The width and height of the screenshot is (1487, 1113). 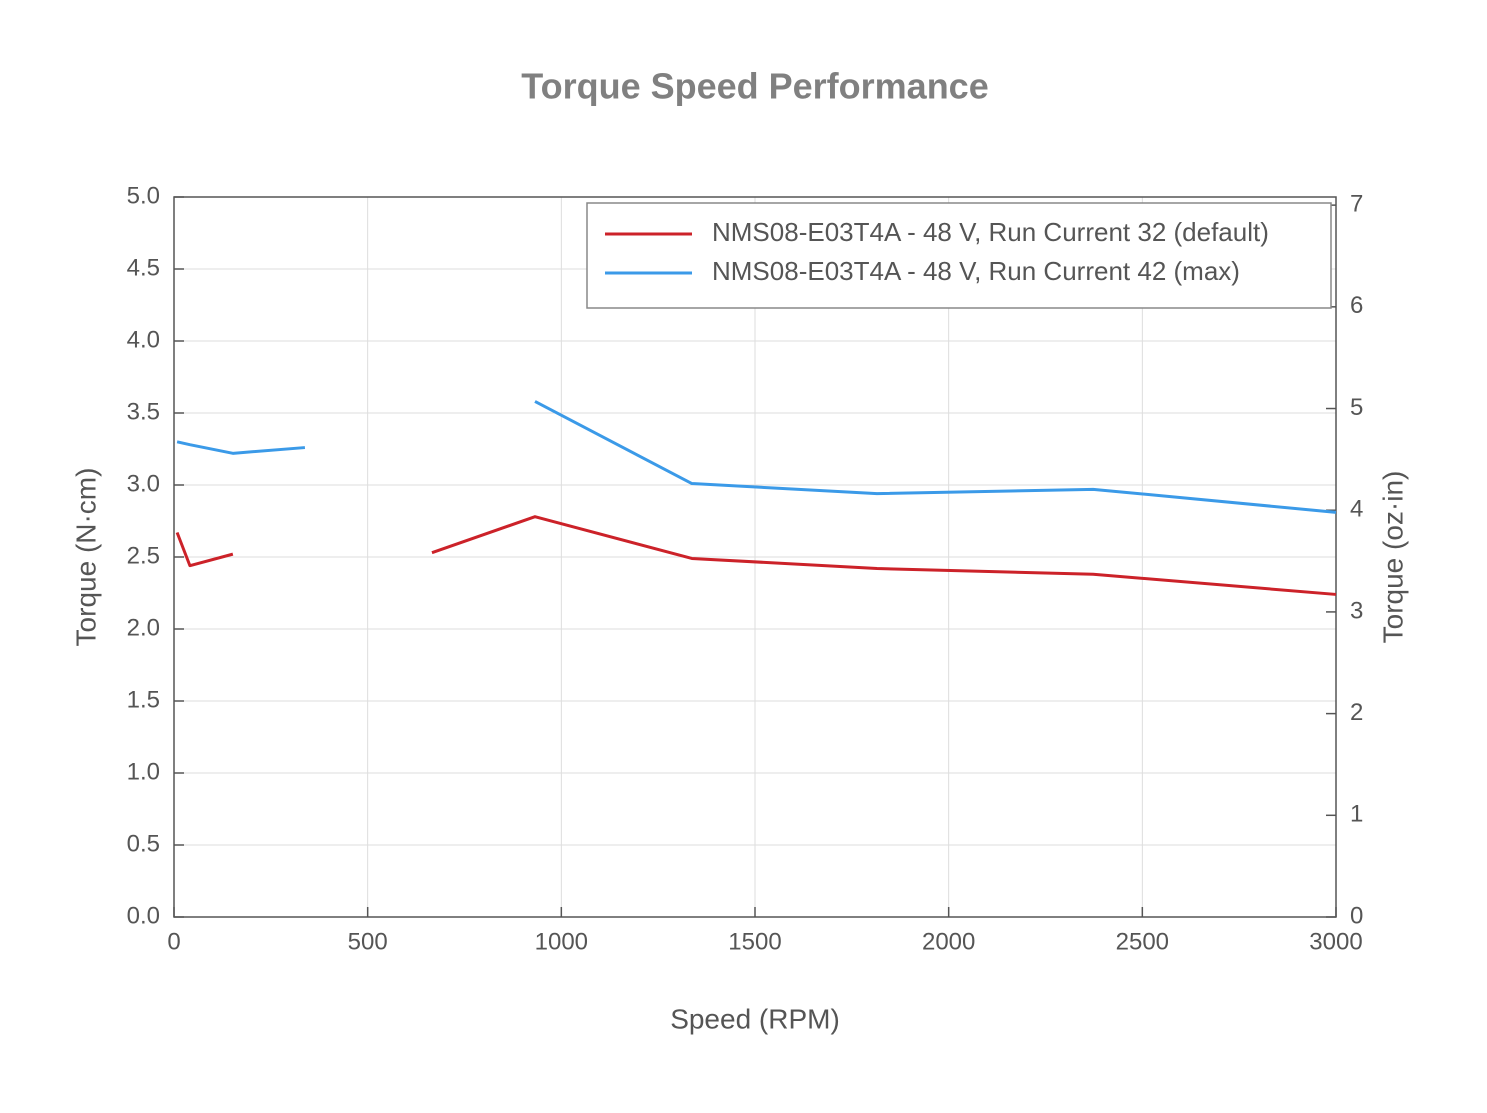 I want to click on y2-tick-label: 5, so click(x=1356, y=407).